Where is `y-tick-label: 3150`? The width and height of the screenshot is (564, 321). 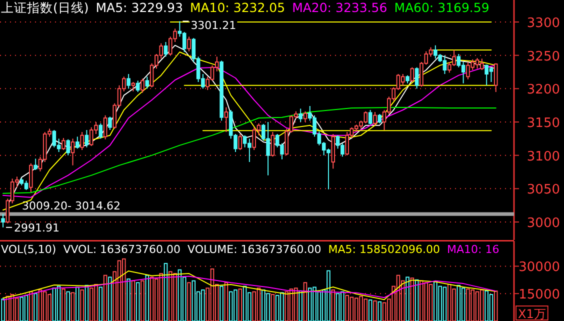 y-tick-label: 3150 is located at coordinates (543, 123).